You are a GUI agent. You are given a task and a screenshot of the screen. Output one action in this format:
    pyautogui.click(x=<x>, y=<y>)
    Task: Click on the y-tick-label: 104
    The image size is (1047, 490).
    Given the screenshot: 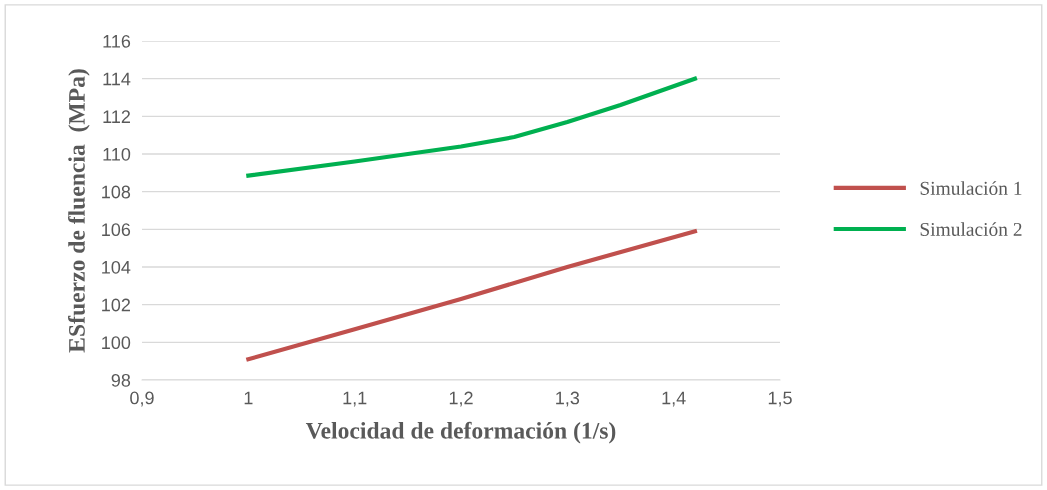 What is the action you would take?
    pyautogui.click(x=116, y=267)
    